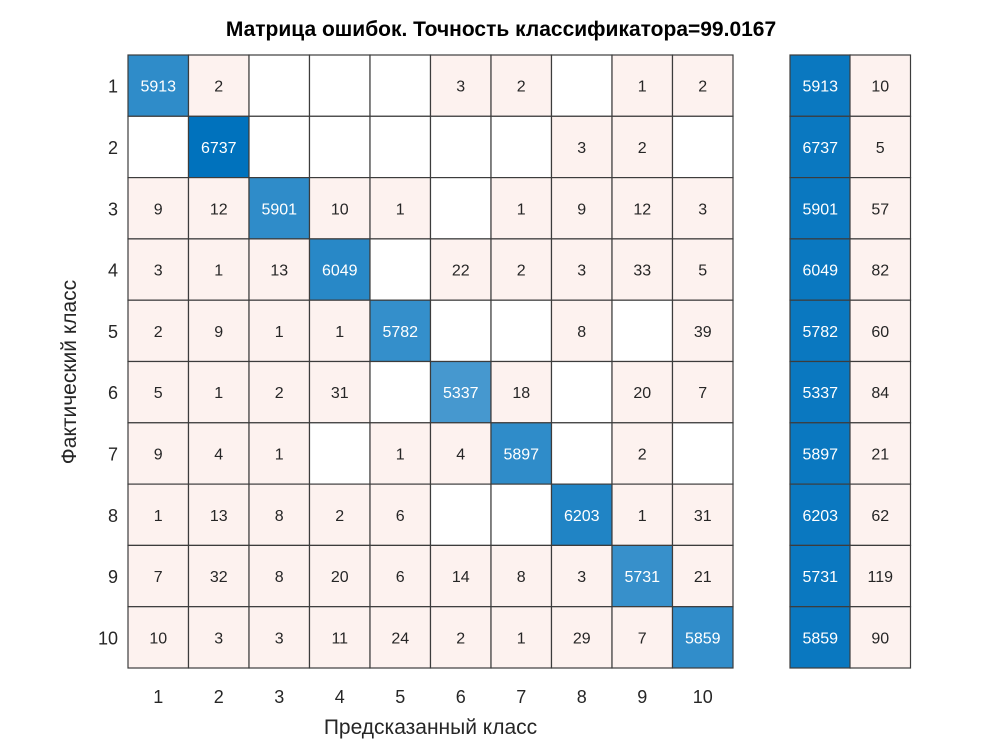  I want to click on x-axis-label: Предсказанный класс, so click(430, 727).